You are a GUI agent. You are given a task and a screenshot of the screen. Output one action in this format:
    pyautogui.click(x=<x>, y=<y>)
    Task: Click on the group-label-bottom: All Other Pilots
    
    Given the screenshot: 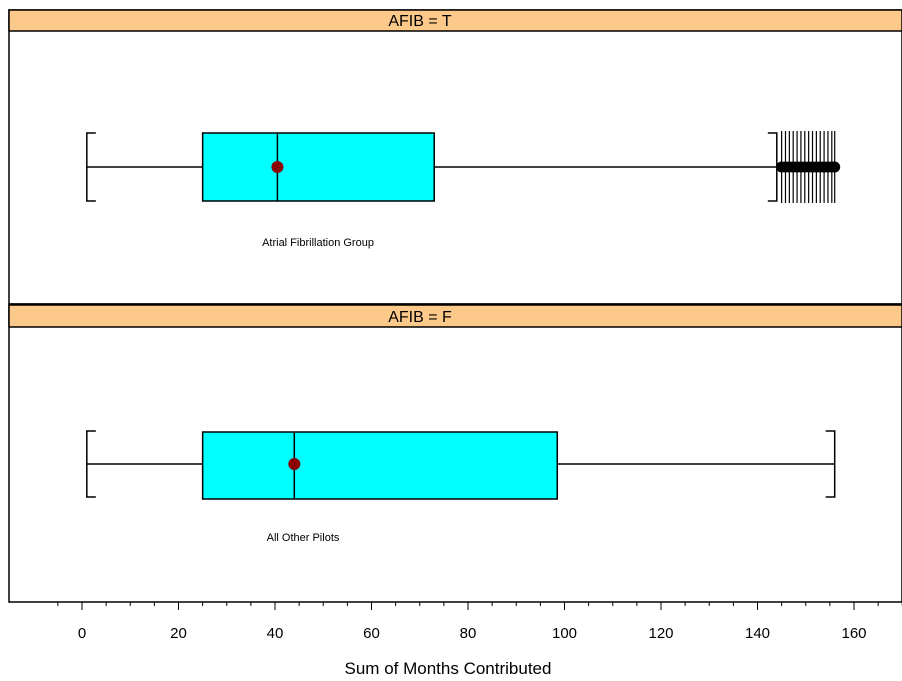 What is the action you would take?
    pyautogui.click(x=303, y=538)
    